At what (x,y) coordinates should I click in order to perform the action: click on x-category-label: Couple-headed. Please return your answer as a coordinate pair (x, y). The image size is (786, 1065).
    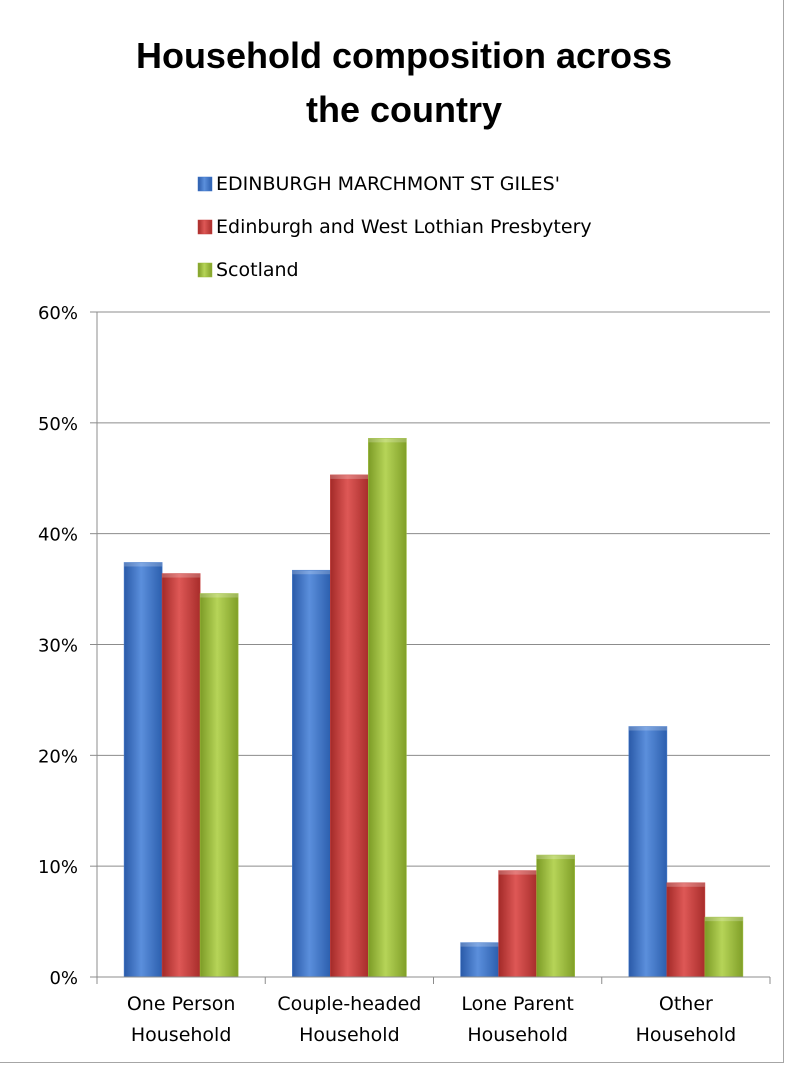
    Looking at the image, I should click on (349, 1004).